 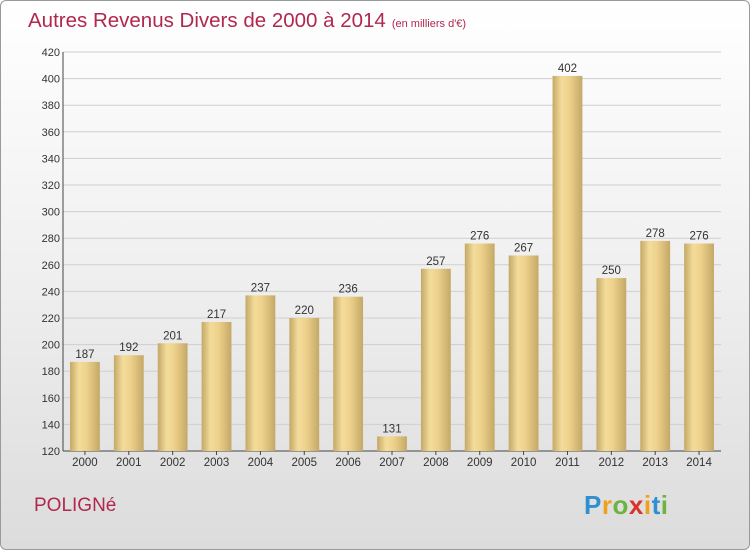 I want to click on bar-2002, so click(x=172, y=397).